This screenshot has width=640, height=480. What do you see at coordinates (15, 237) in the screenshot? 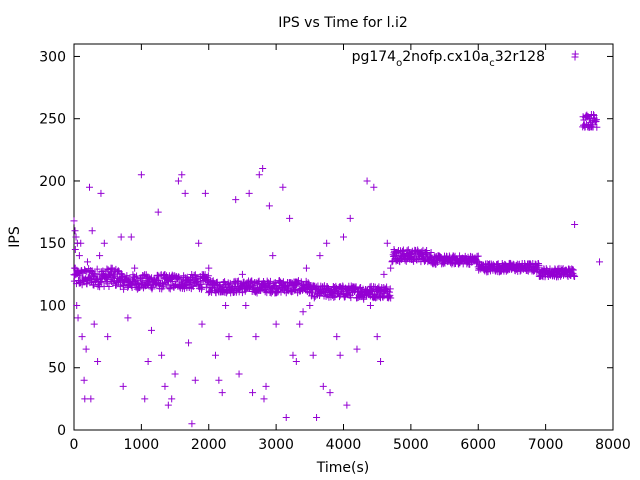
I see `y-axis-label: IPS` at bounding box center [15, 237].